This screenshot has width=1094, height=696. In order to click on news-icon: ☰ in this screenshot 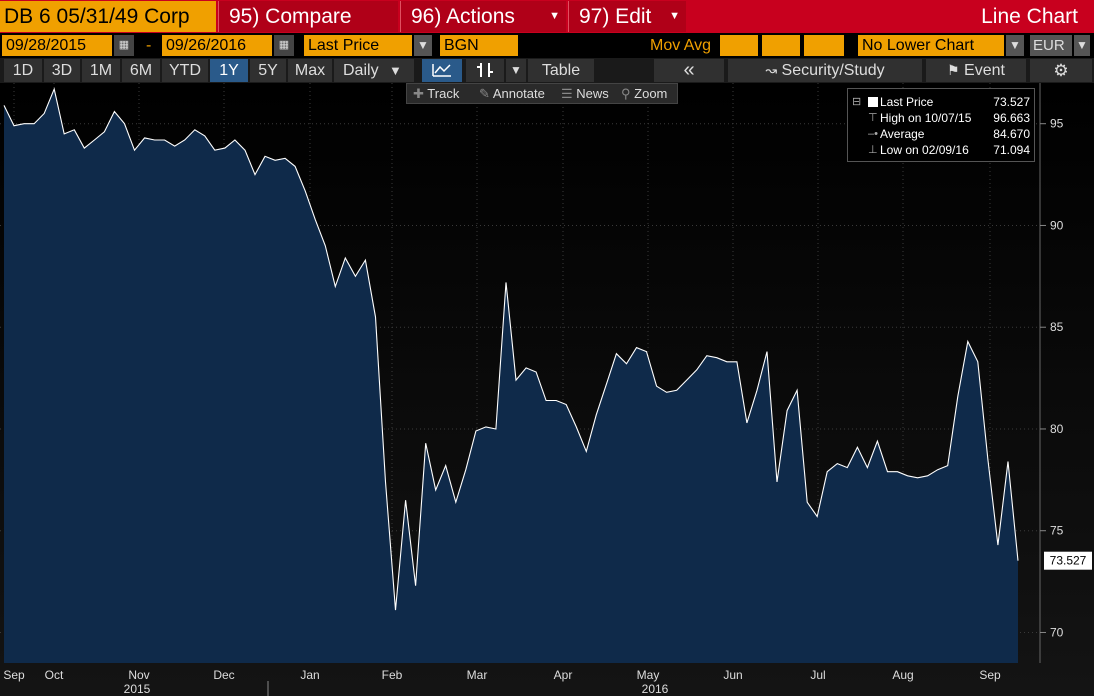, I will do `click(567, 93)`.